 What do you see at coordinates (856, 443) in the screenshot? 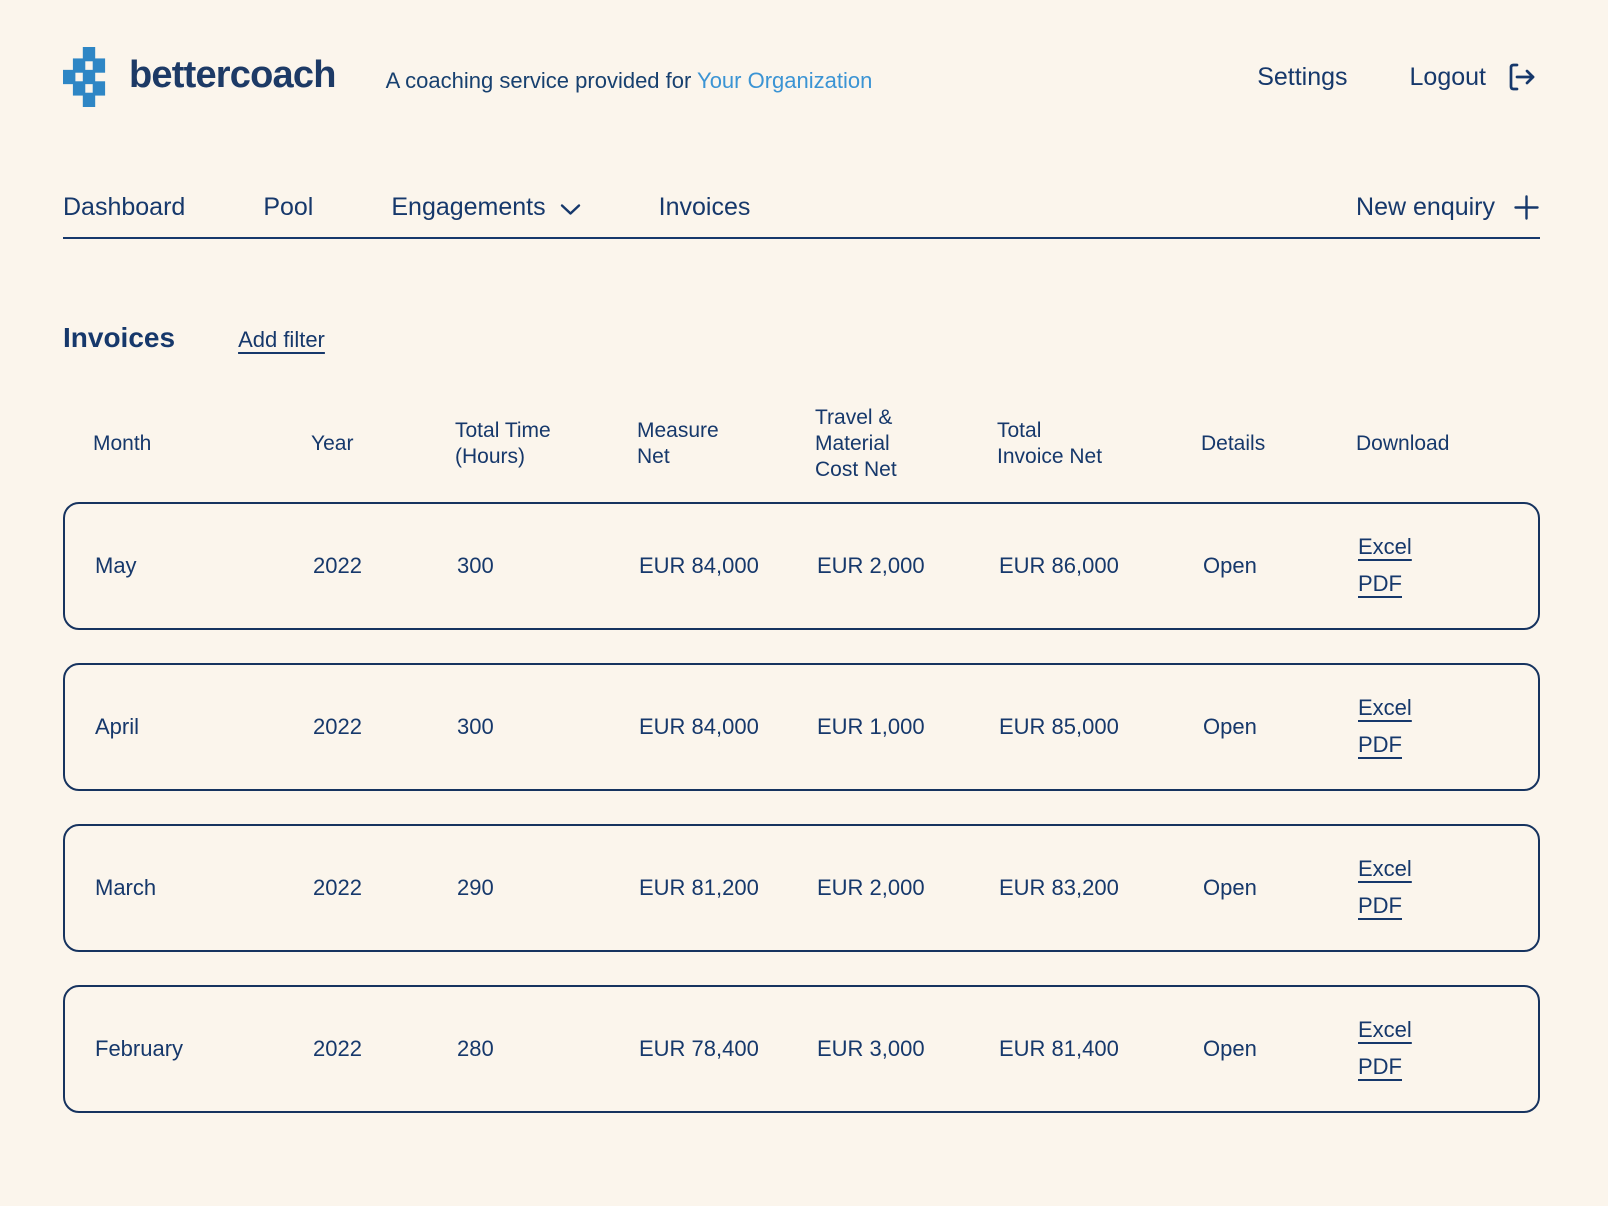
I see `column-header-travel-material: Travel & Material Cost Net` at bounding box center [856, 443].